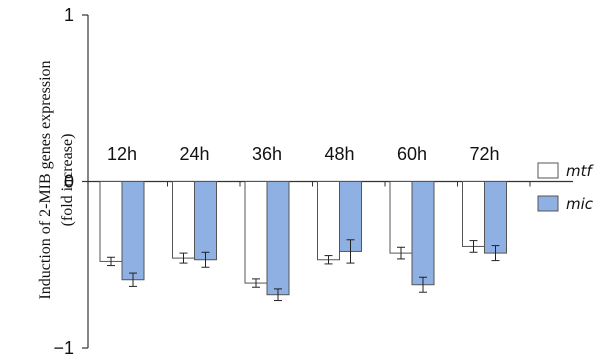  I want to click on bar-mic-60h, so click(423, 233).